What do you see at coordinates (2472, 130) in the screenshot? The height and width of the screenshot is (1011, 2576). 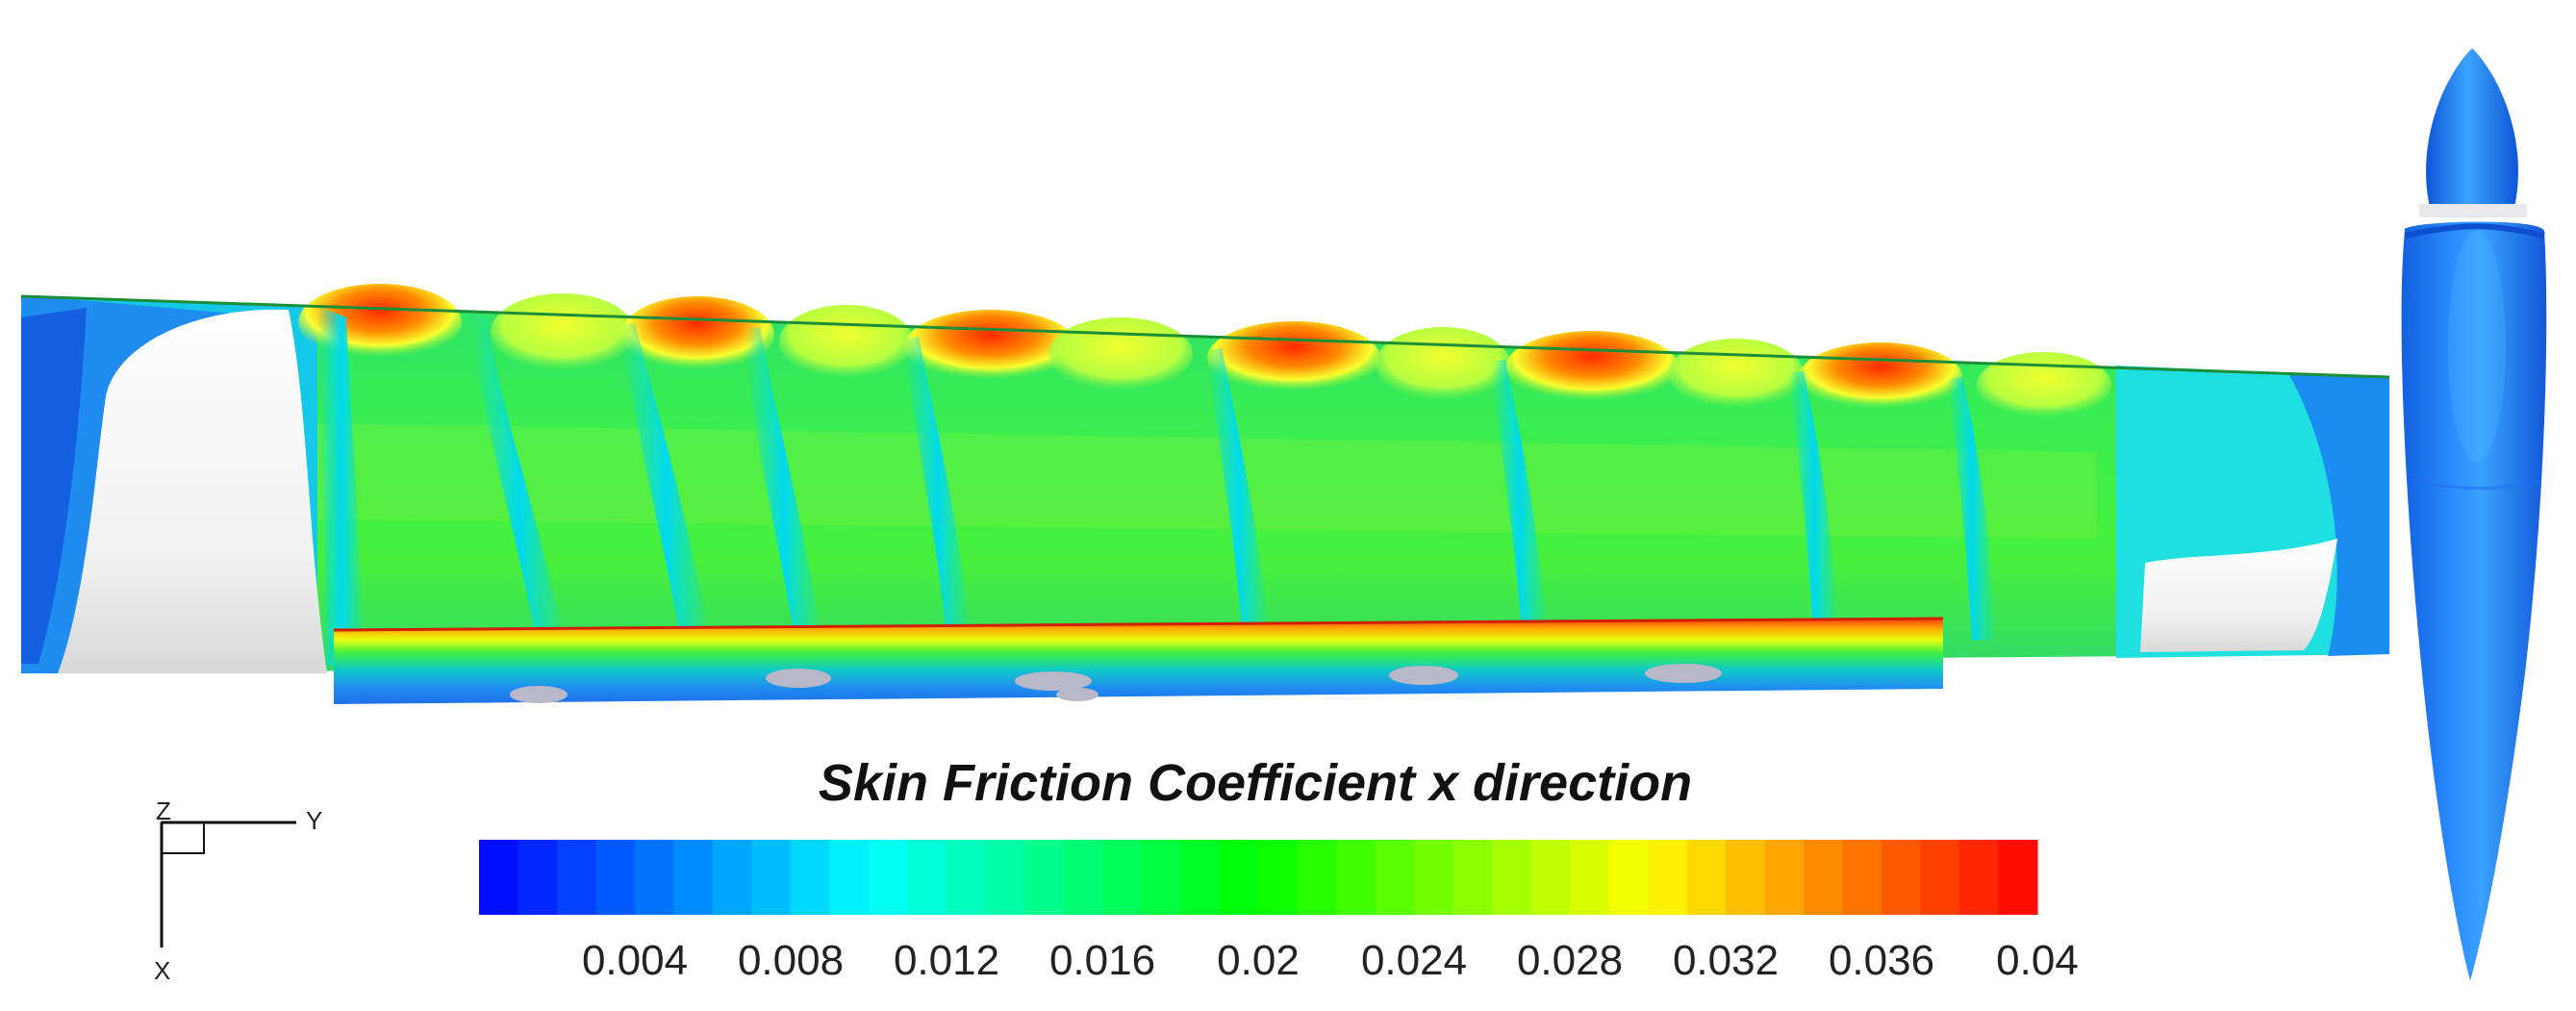 I see `propeller-spinner` at bounding box center [2472, 130].